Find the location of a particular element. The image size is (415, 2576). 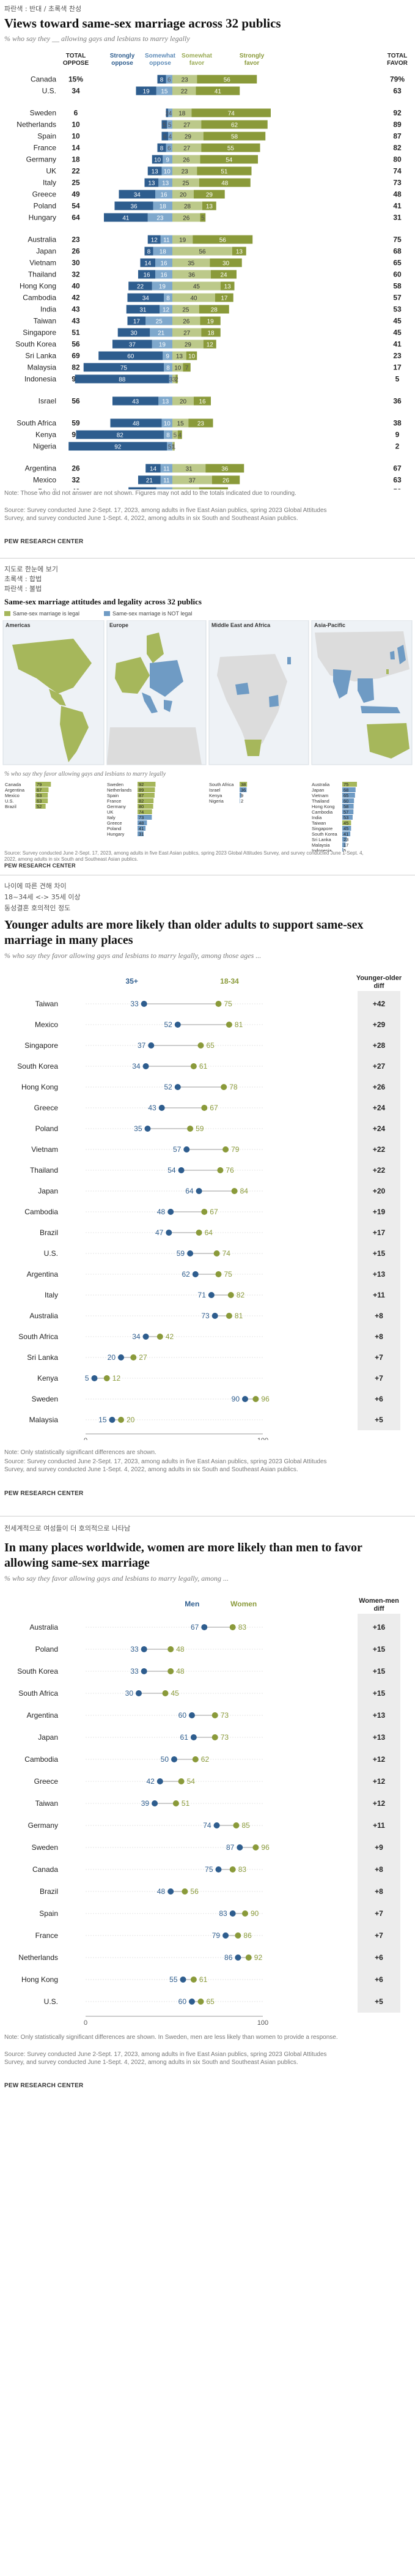

label-strongly-oppose-argentina: 14 is located at coordinates (154, 469).